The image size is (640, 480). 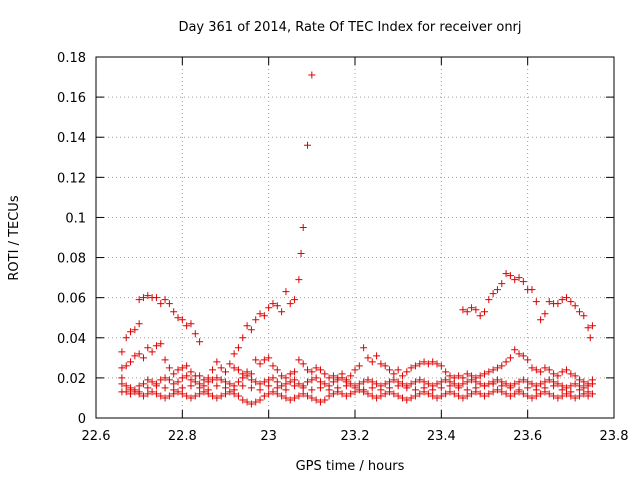 I want to click on y-tick-label: 0.1, so click(x=75, y=218).